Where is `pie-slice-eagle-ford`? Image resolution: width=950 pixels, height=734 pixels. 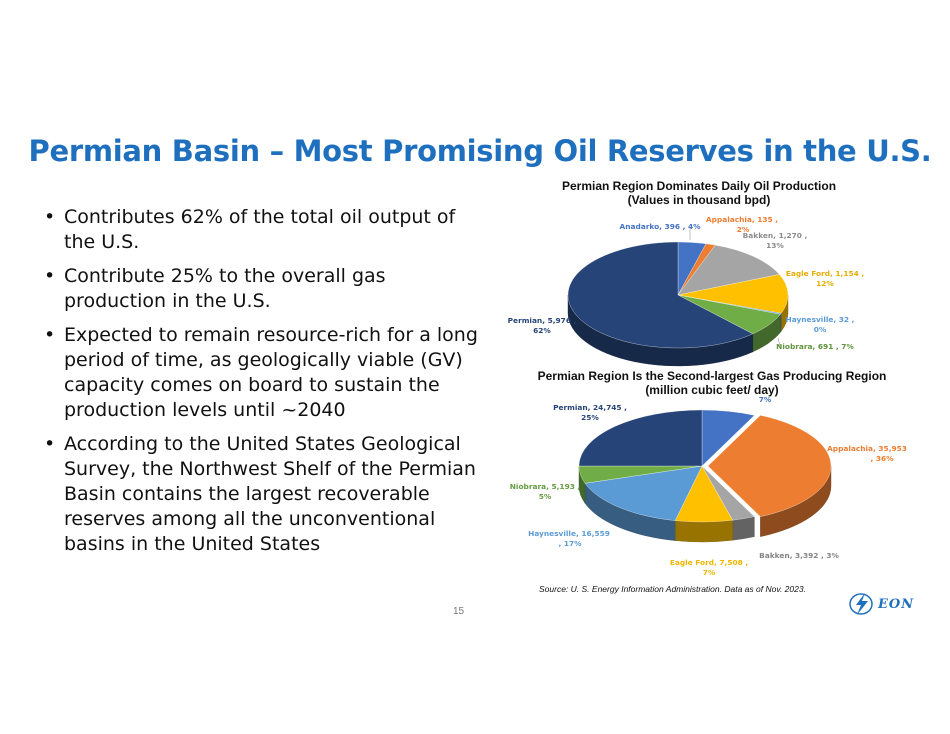 pie-slice-eagle-ford is located at coordinates (733, 294).